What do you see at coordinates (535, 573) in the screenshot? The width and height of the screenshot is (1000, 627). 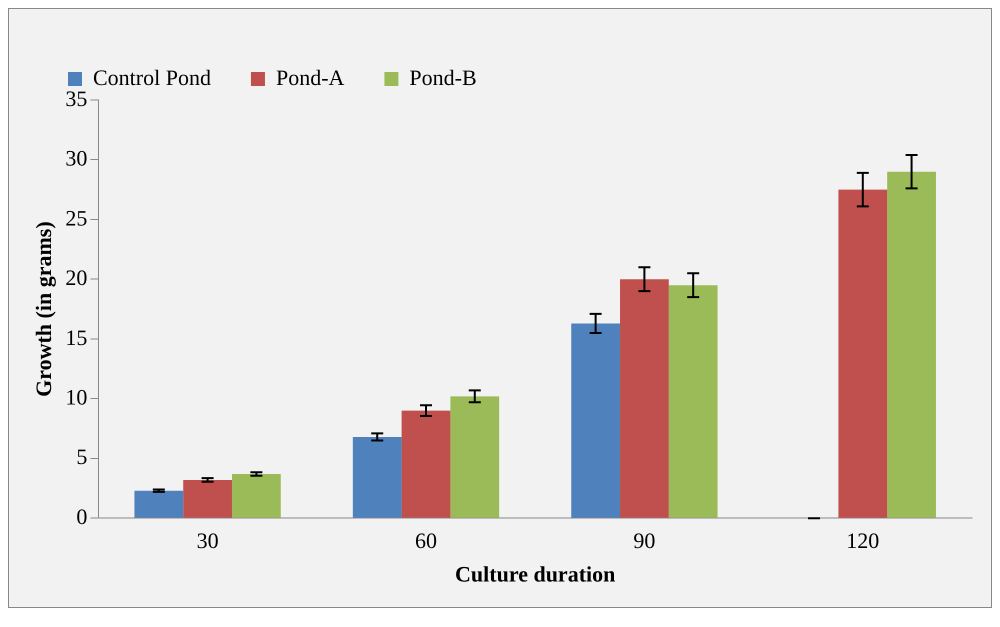 I see `x-axis-title: Culture duration` at bounding box center [535, 573].